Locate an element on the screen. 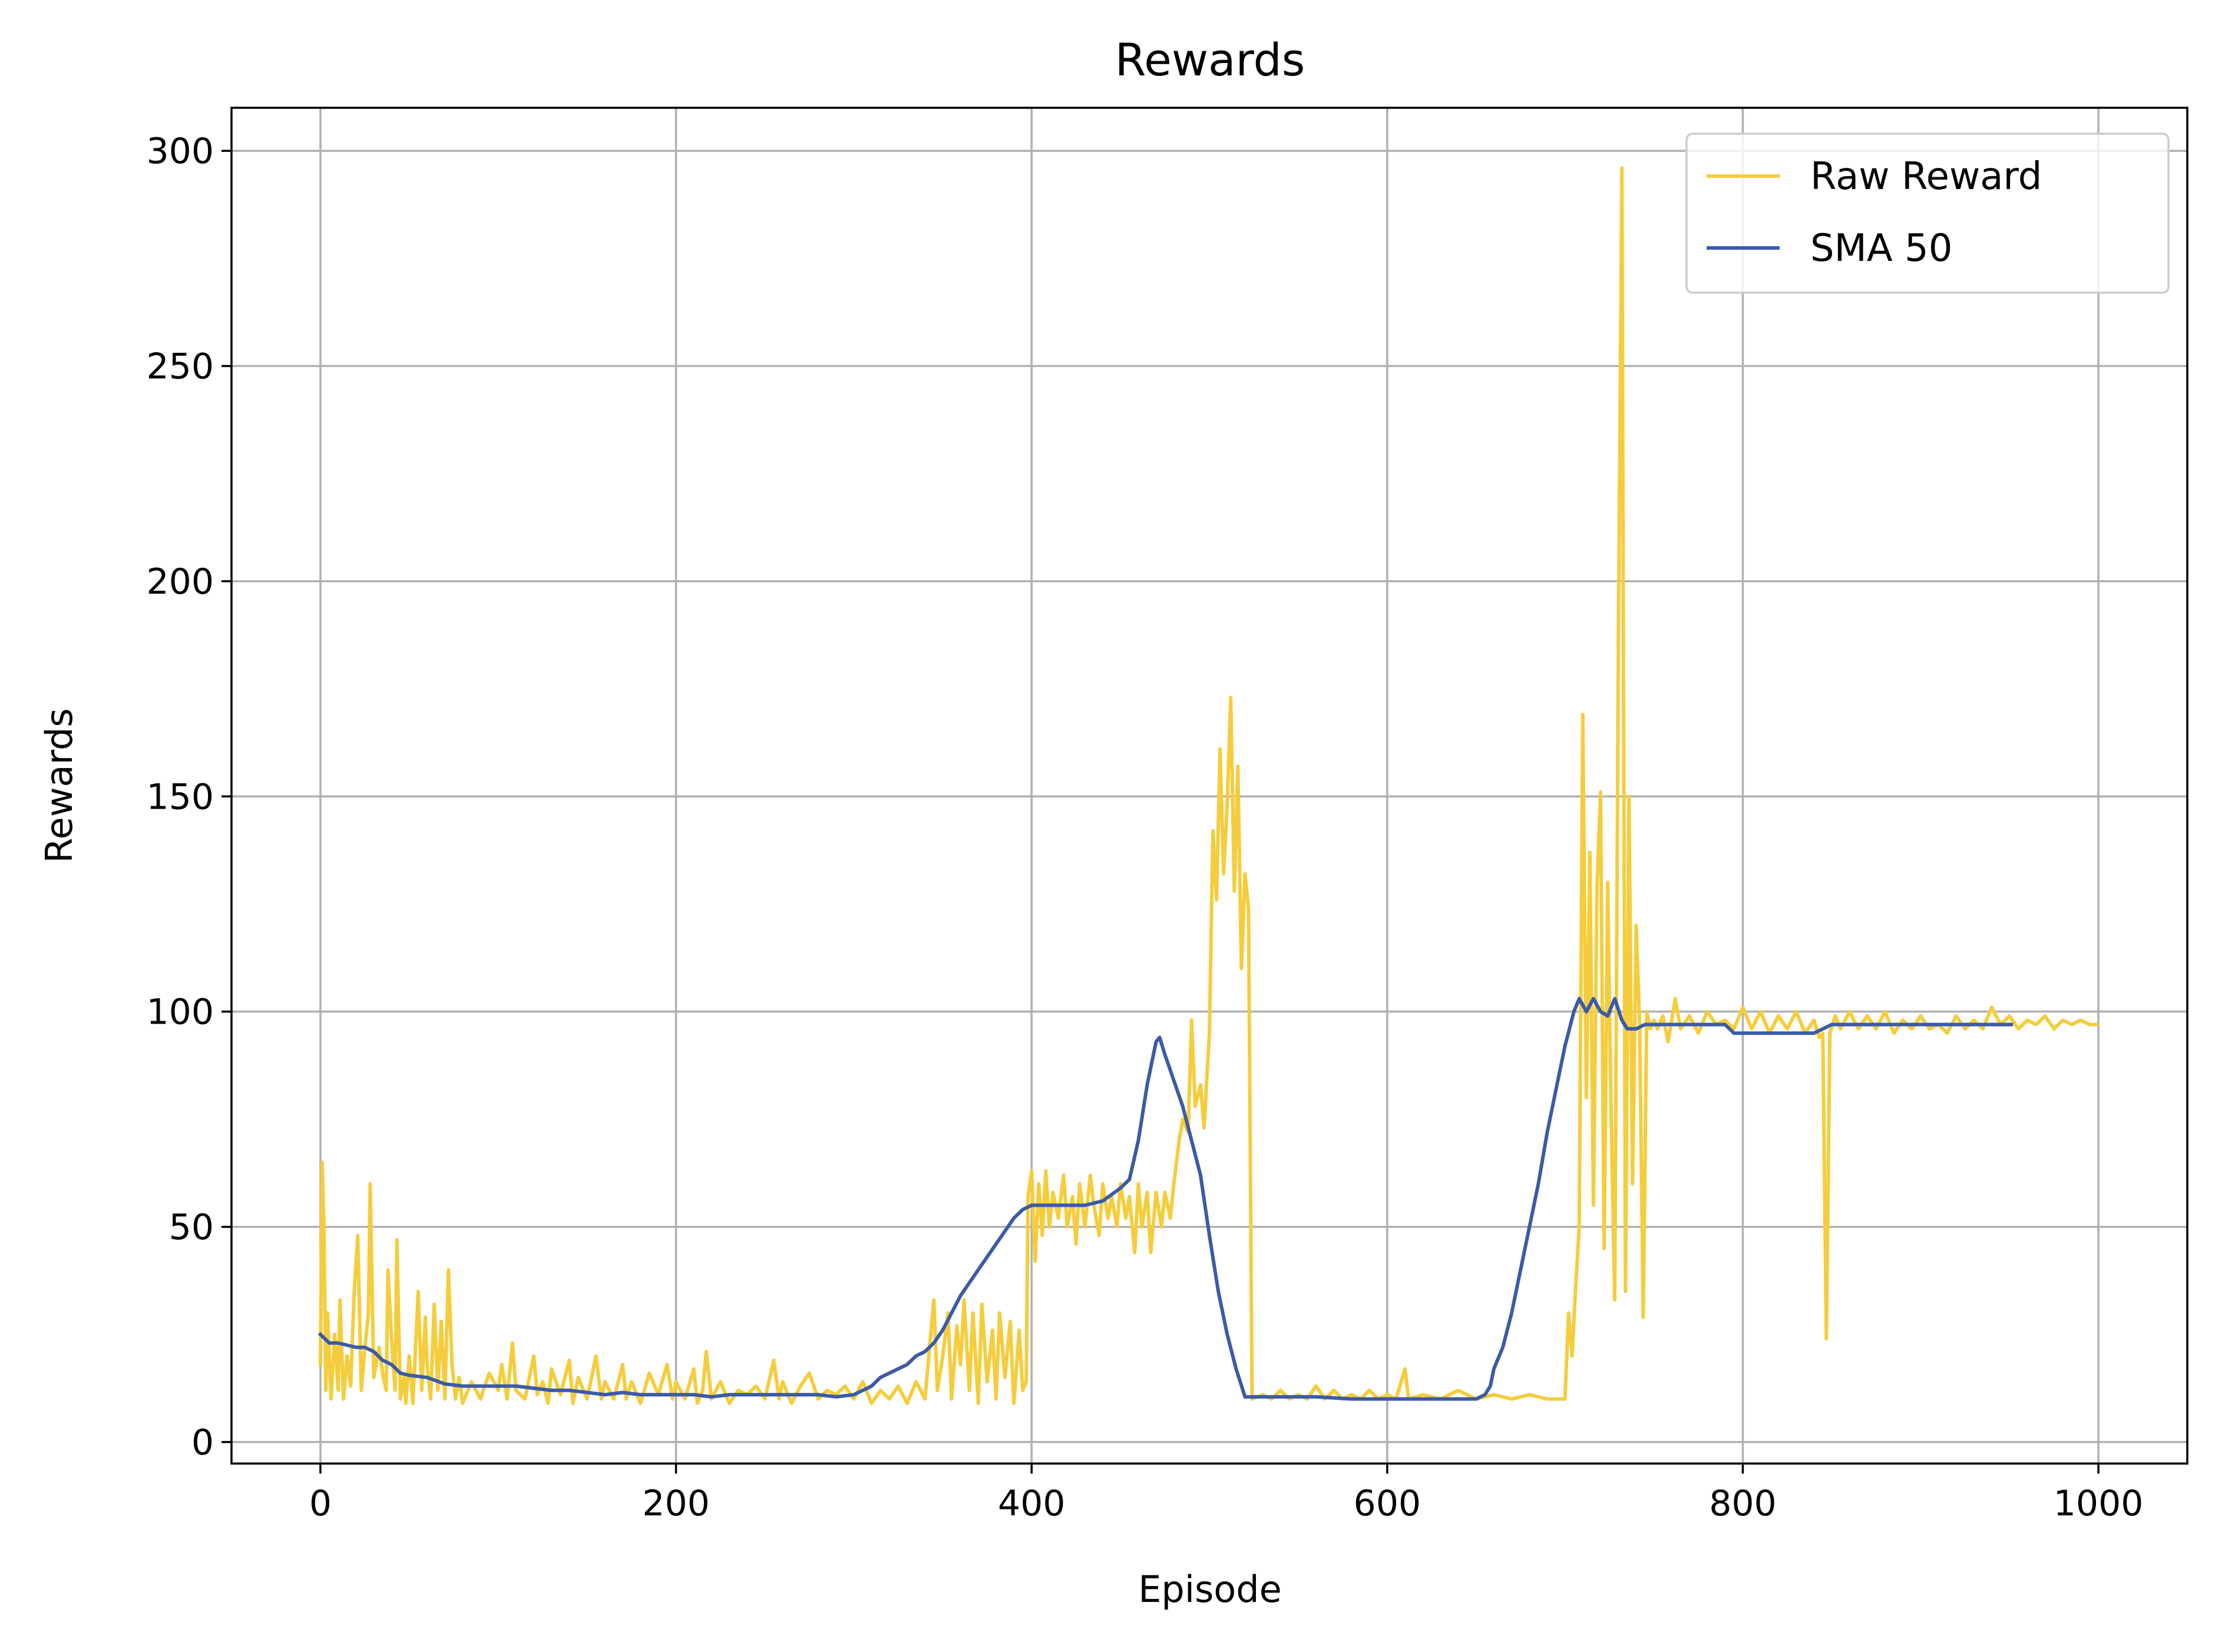 This screenshot has height=1652, width=2225. legend-label: Raw Reward is located at coordinates (1926, 176).